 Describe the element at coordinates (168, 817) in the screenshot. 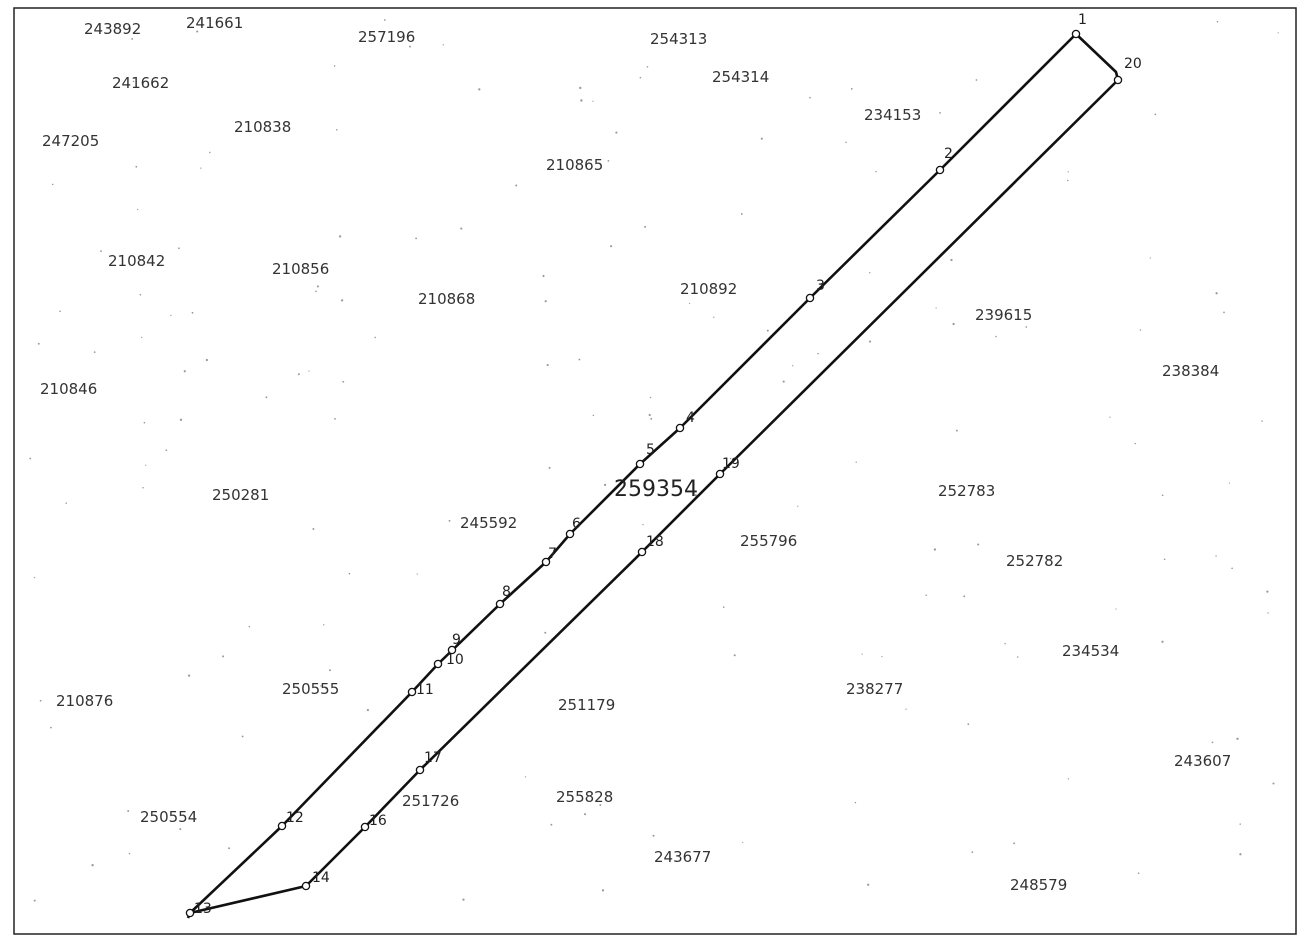

I see `parcel-label: 250554` at that location.